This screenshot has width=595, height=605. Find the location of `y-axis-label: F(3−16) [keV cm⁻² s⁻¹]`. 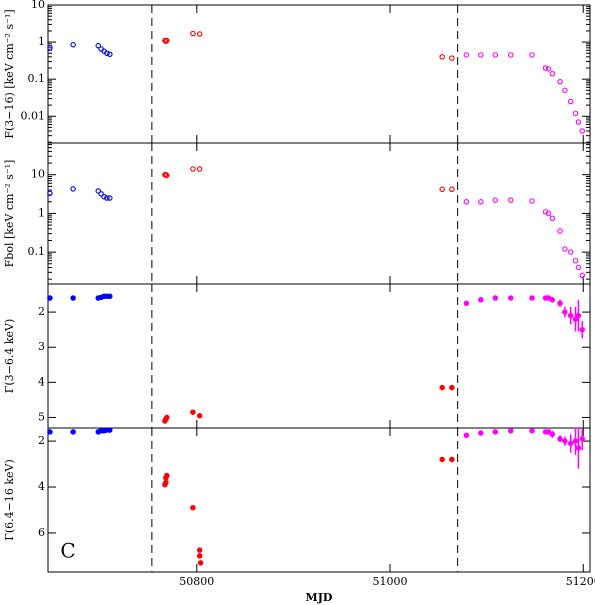

y-axis-label: F(3−16) [keV cm⁻² s⁻¹] is located at coordinates (9, 73).